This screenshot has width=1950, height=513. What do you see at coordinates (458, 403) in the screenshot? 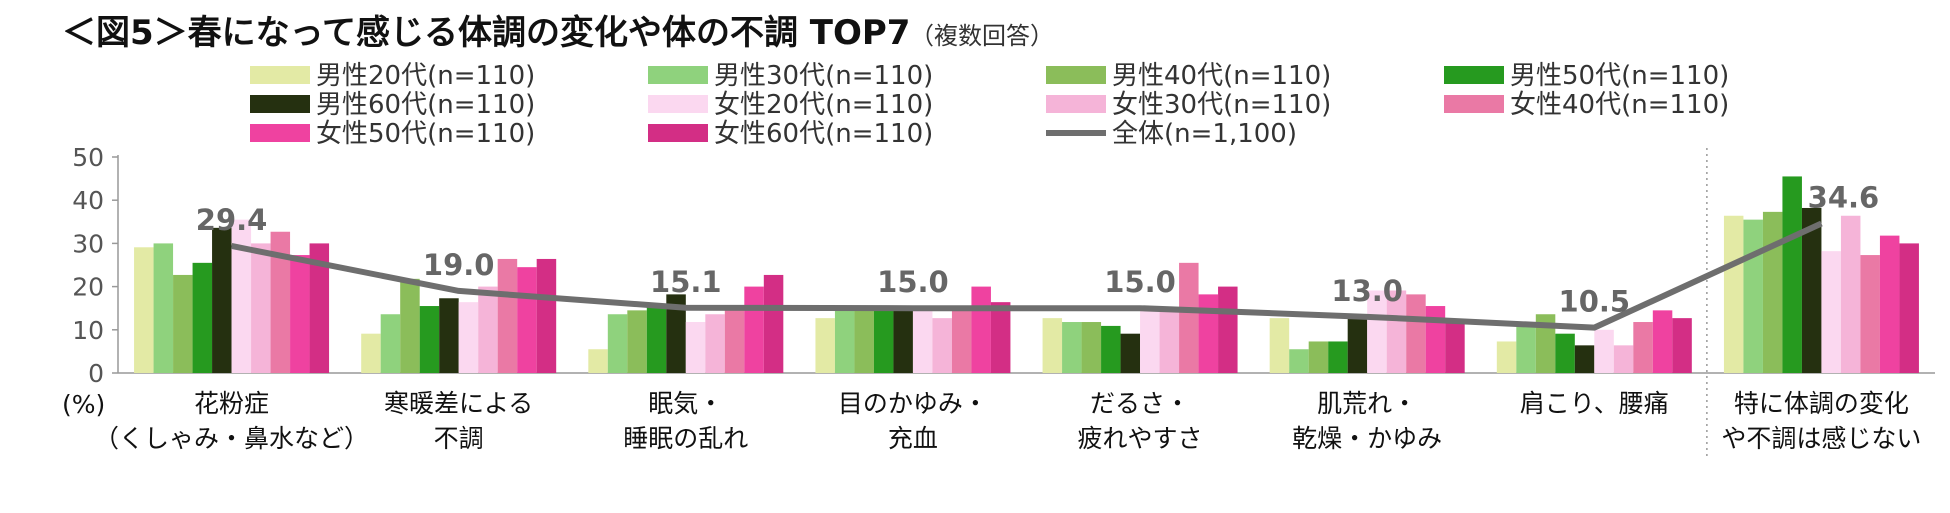
I see `category-label: 寒暖差による` at bounding box center [458, 403].